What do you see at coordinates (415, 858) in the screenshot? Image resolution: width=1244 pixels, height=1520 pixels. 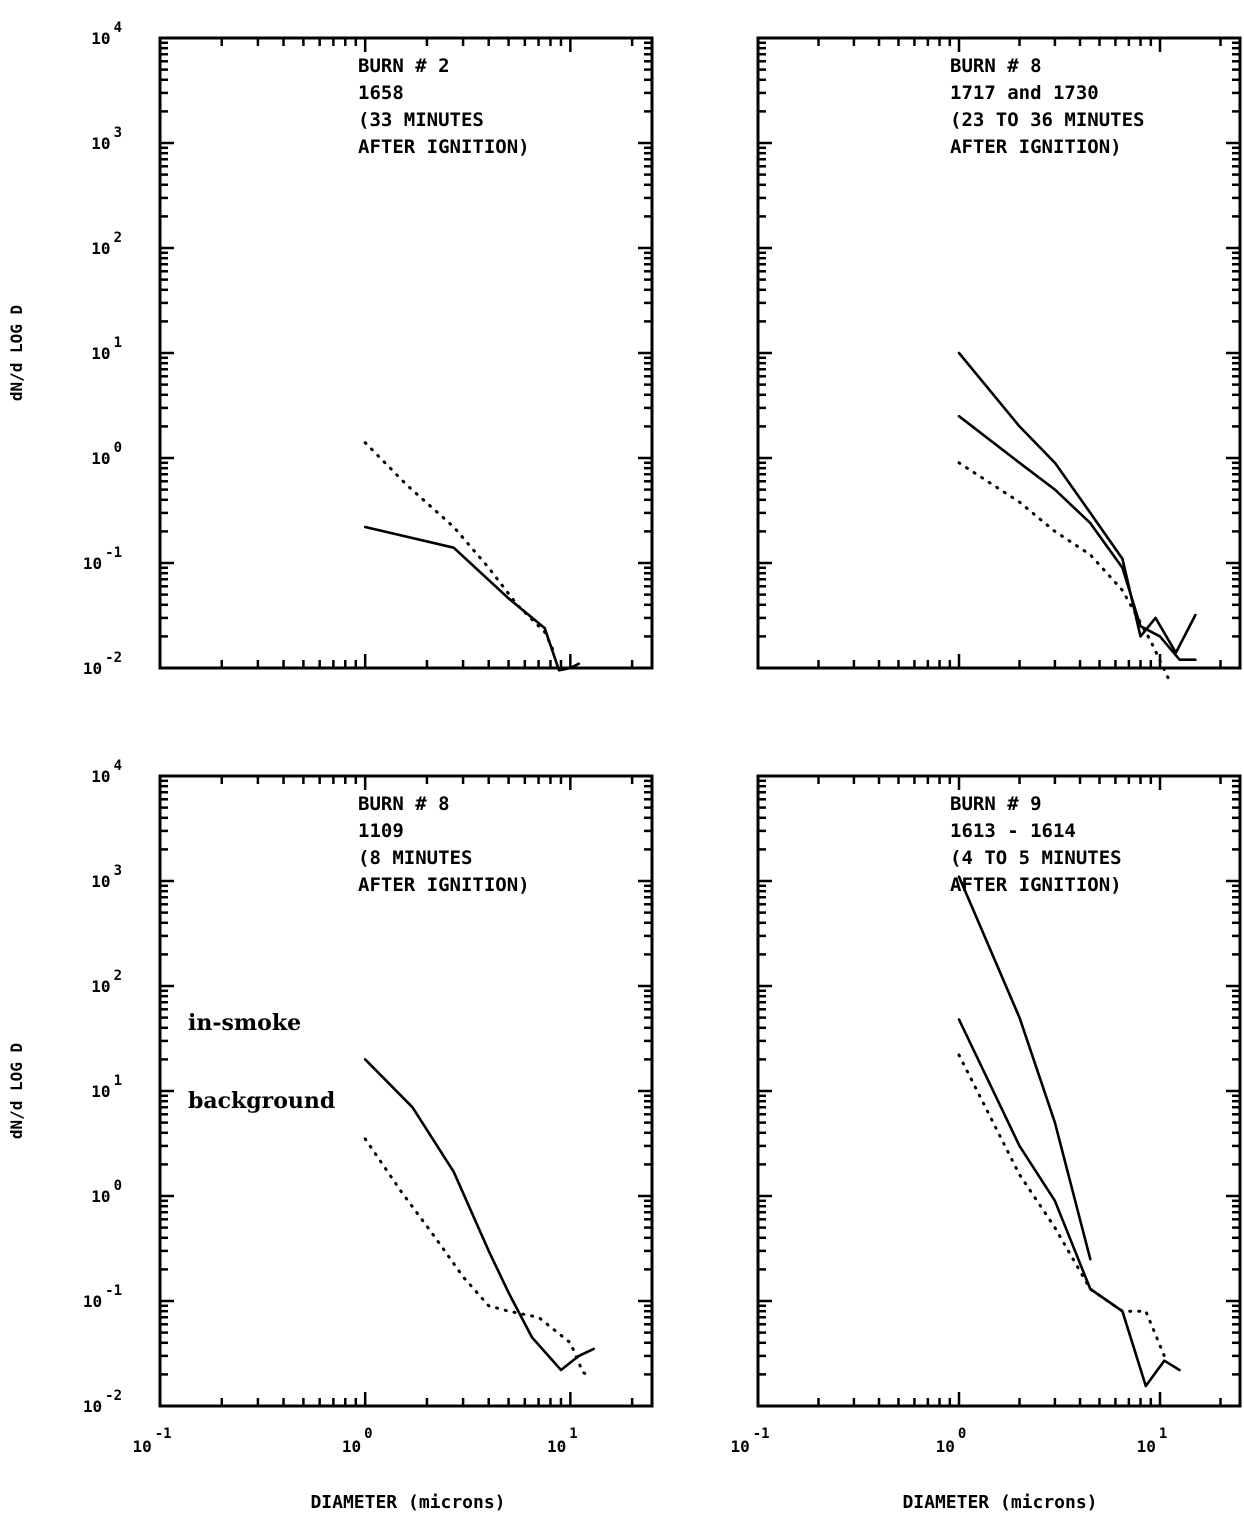 I see `panel-annotation-line: (8 MINUTES` at bounding box center [415, 858].